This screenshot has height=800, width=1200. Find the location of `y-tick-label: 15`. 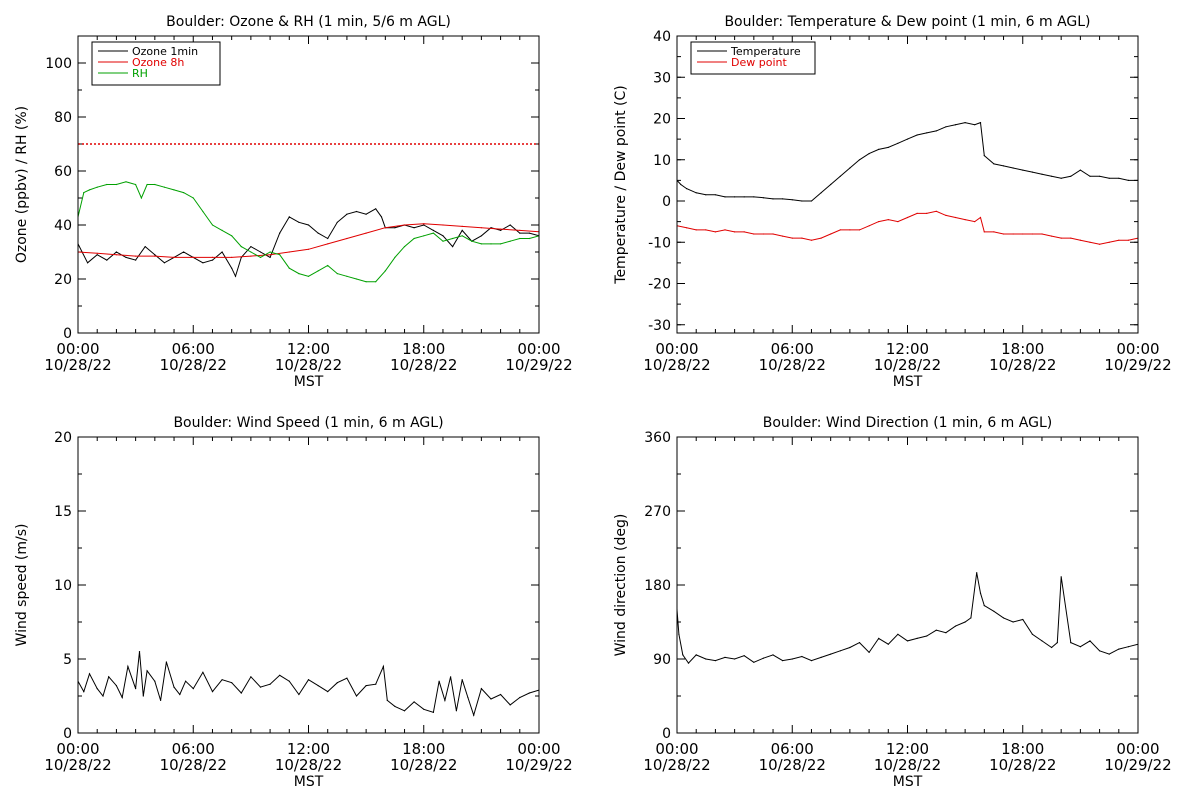

y-tick-label: 15 is located at coordinates (63, 512).